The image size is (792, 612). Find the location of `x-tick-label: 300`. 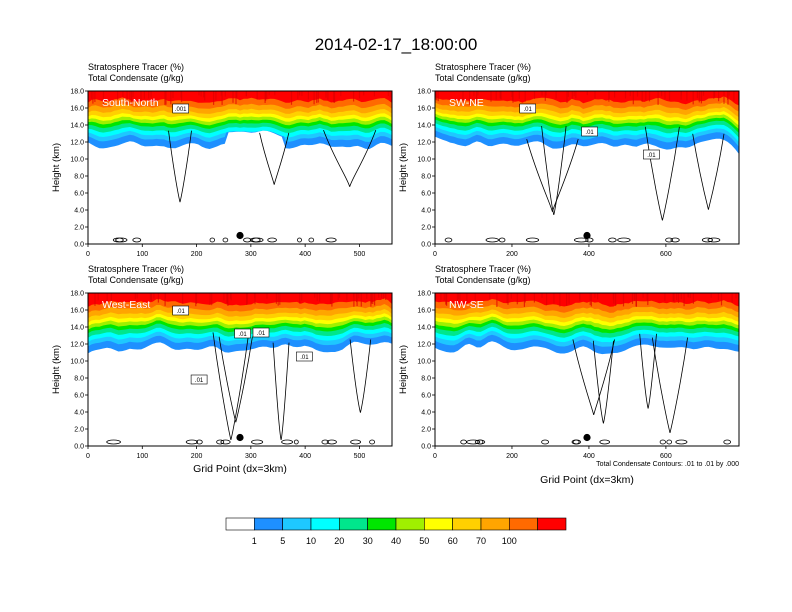

x-tick-label: 300 is located at coordinates (251, 254).